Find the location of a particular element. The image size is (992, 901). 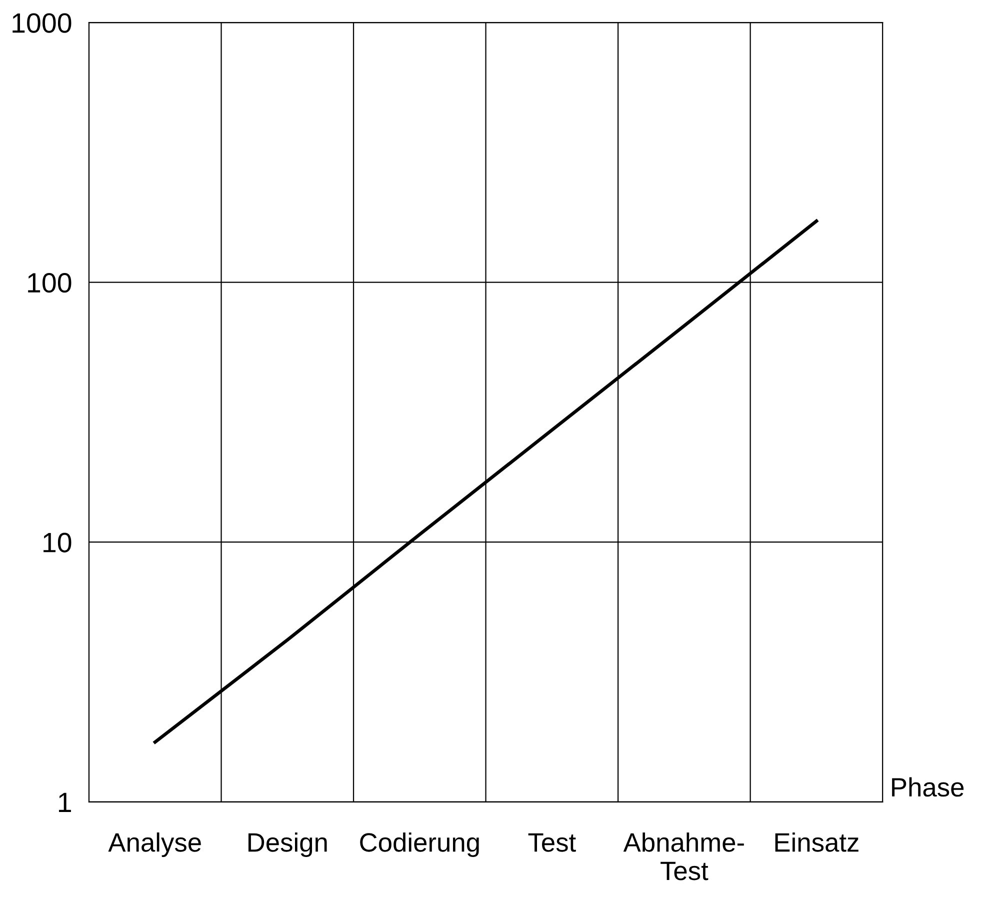

x-tick-label: Test is located at coordinates (552, 842).